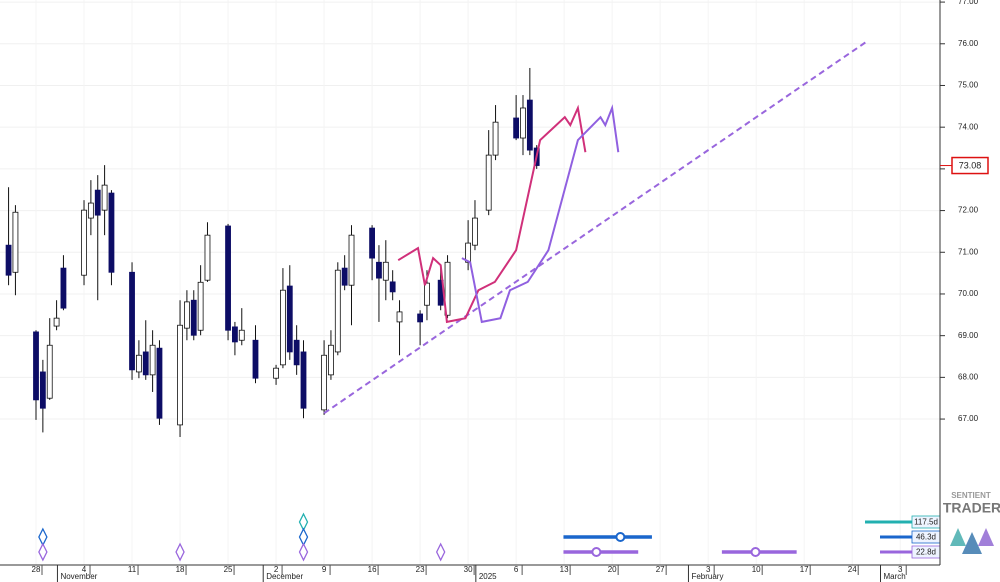  I want to click on x-tick-label: 25, so click(228, 569).